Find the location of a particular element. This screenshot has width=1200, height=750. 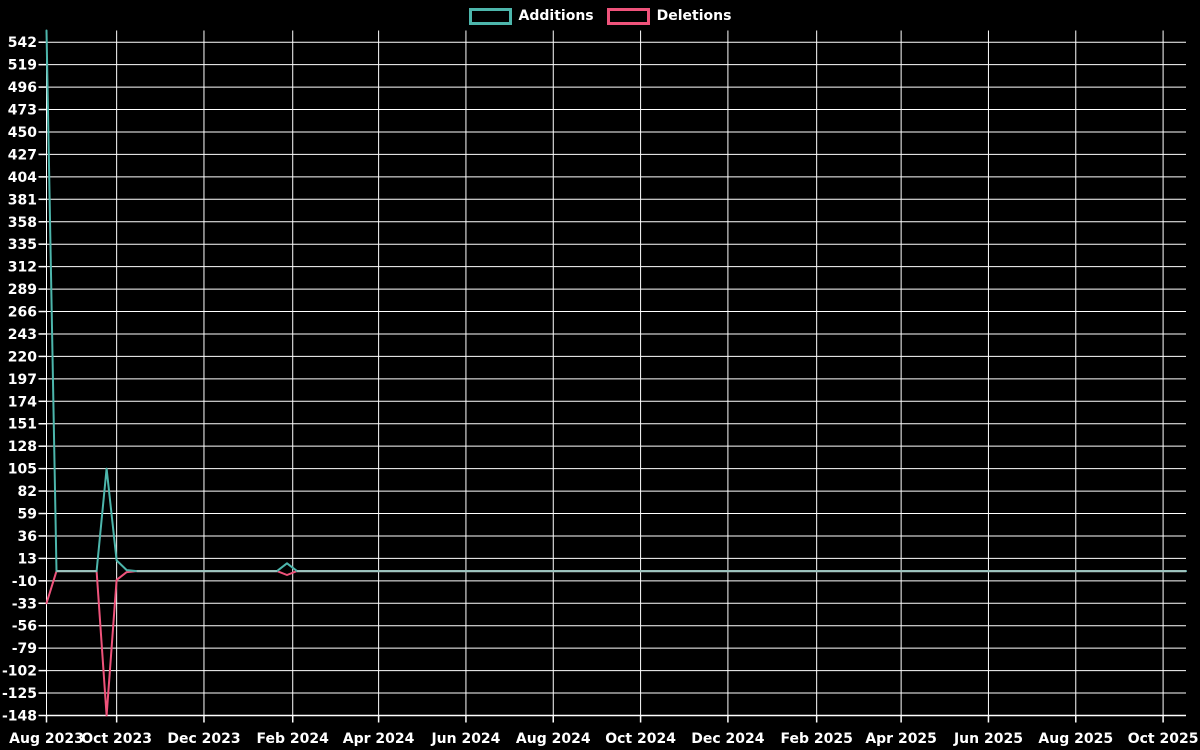

y-tick-label: 404 is located at coordinates (22, 178).